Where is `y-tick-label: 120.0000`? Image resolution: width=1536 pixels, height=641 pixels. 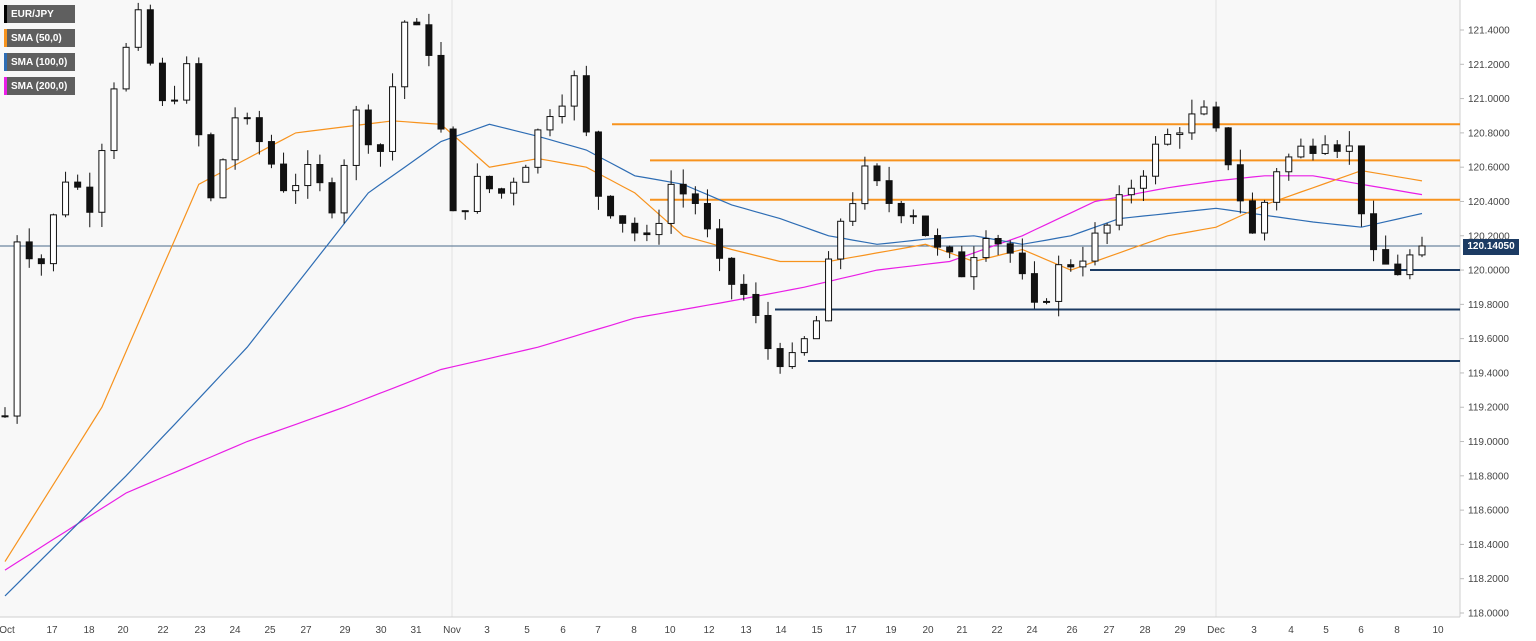
y-tick-label: 120.0000 is located at coordinates (1489, 271).